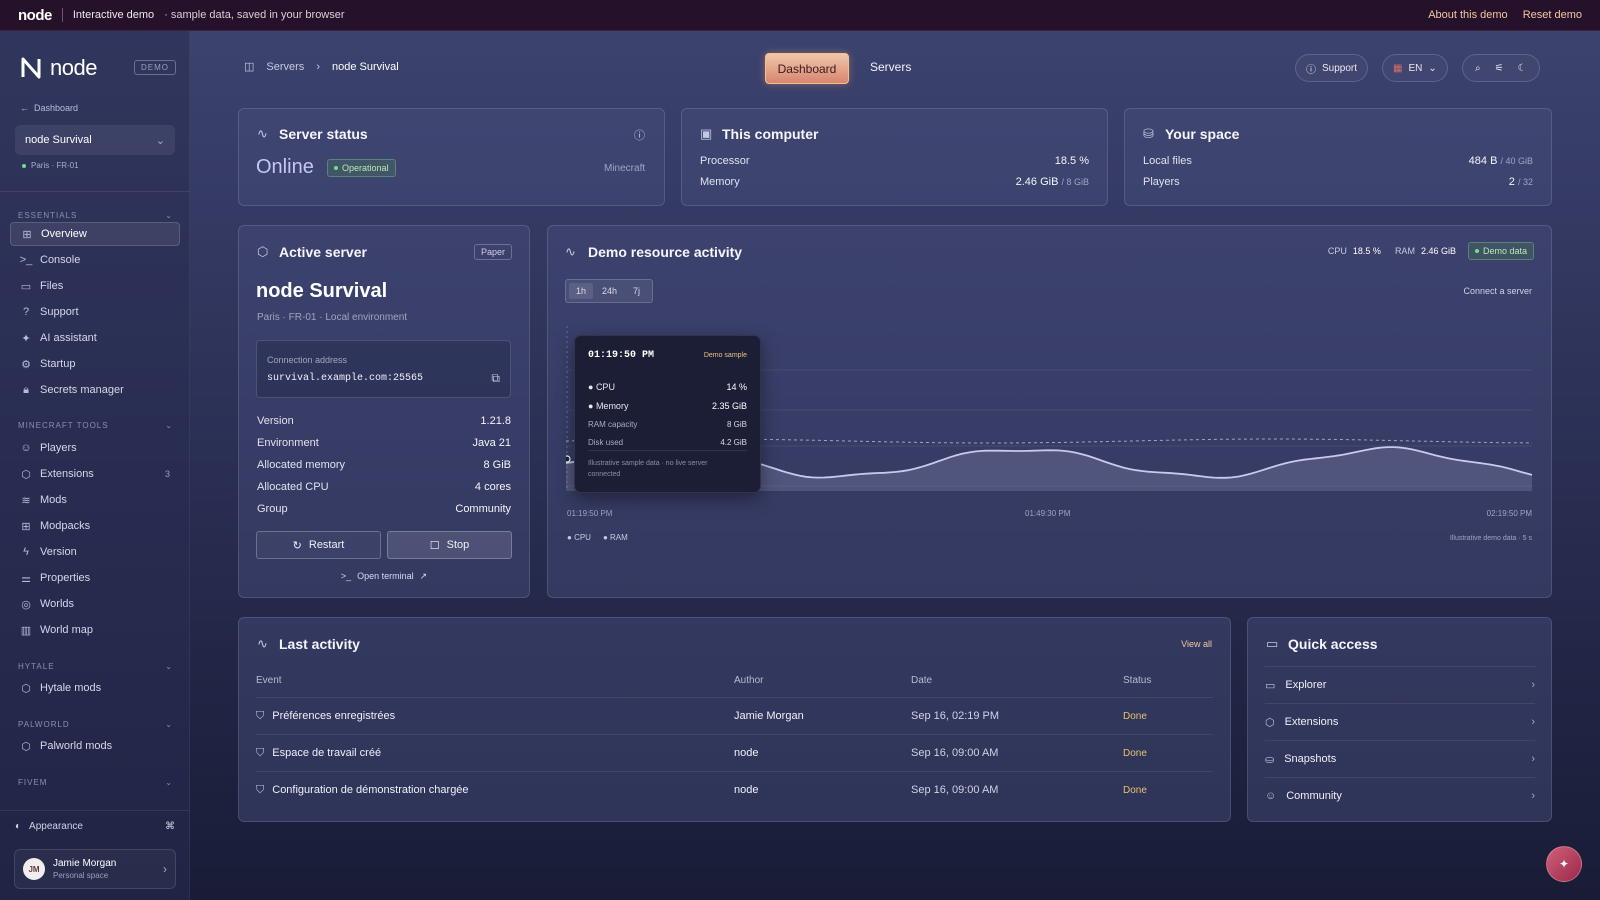  I want to click on map-icon: ▥, so click(26, 630).